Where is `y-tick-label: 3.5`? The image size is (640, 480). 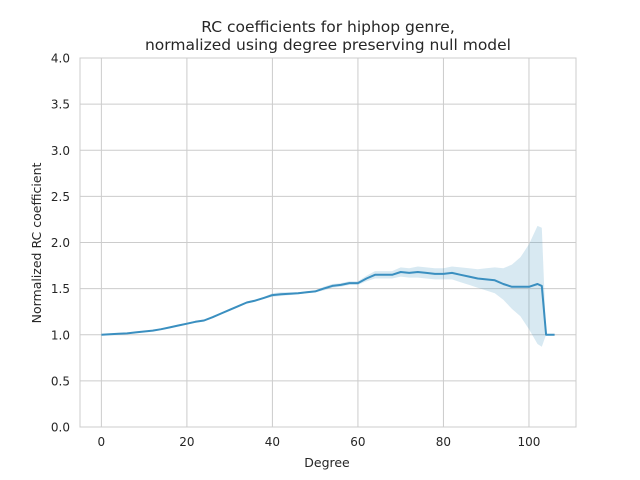
y-tick-label: 3.5 is located at coordinates (60, 105).